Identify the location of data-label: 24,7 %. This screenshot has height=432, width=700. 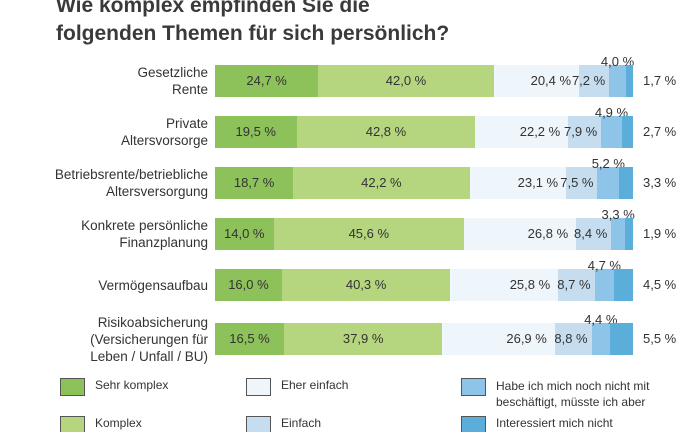
(266, 80).